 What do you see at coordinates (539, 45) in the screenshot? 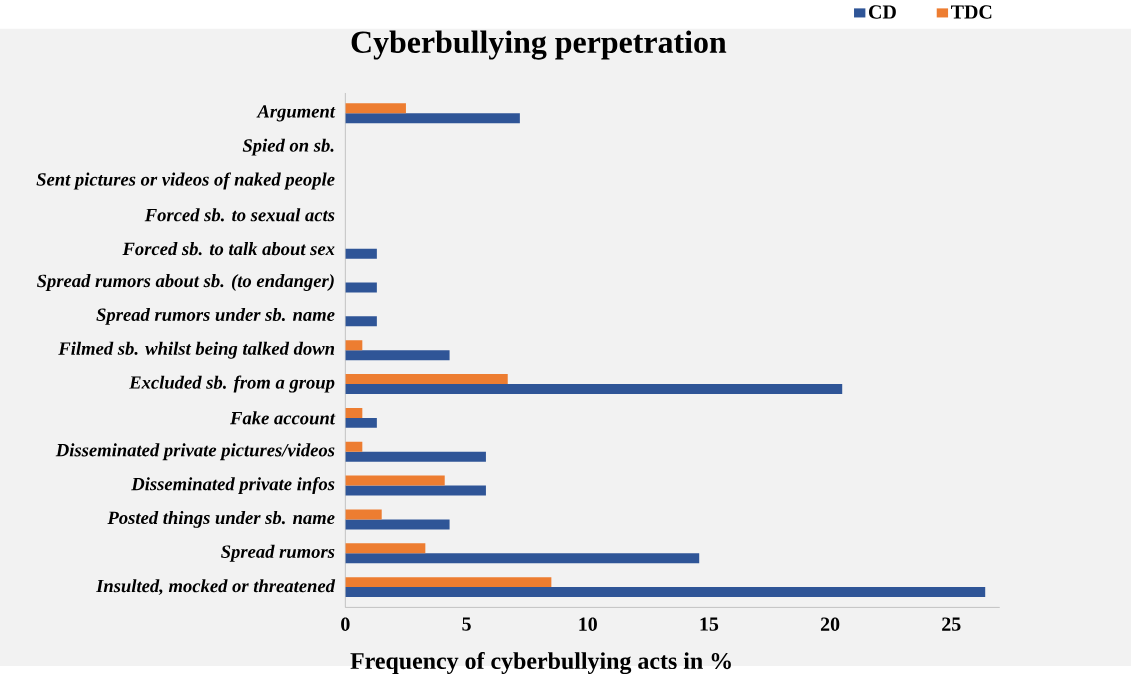
I see `chart-title: Cyberbullying perpetration` at bounding box center [539, 45].